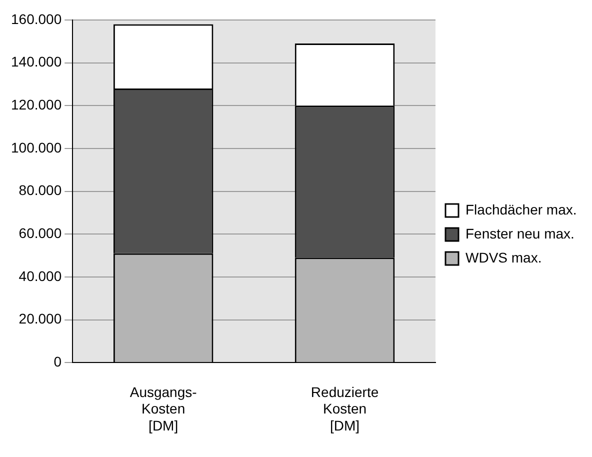 The width and height of the screenshot is (592, 457). I want to click on y-tick-label: 40.000, so click(40, 276).